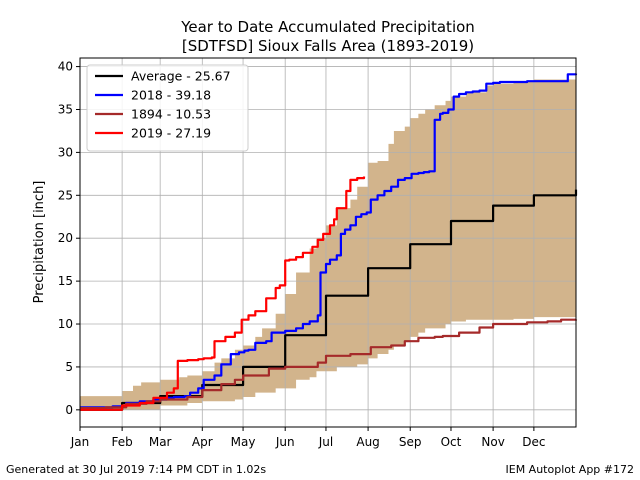 Image resolution: width=640 pixels, height=480 pixels. Describe the element at coordinates (327, 27) in the screenshot. I see `chart-title: Year to Date Accumulated Precipitation` at that location.